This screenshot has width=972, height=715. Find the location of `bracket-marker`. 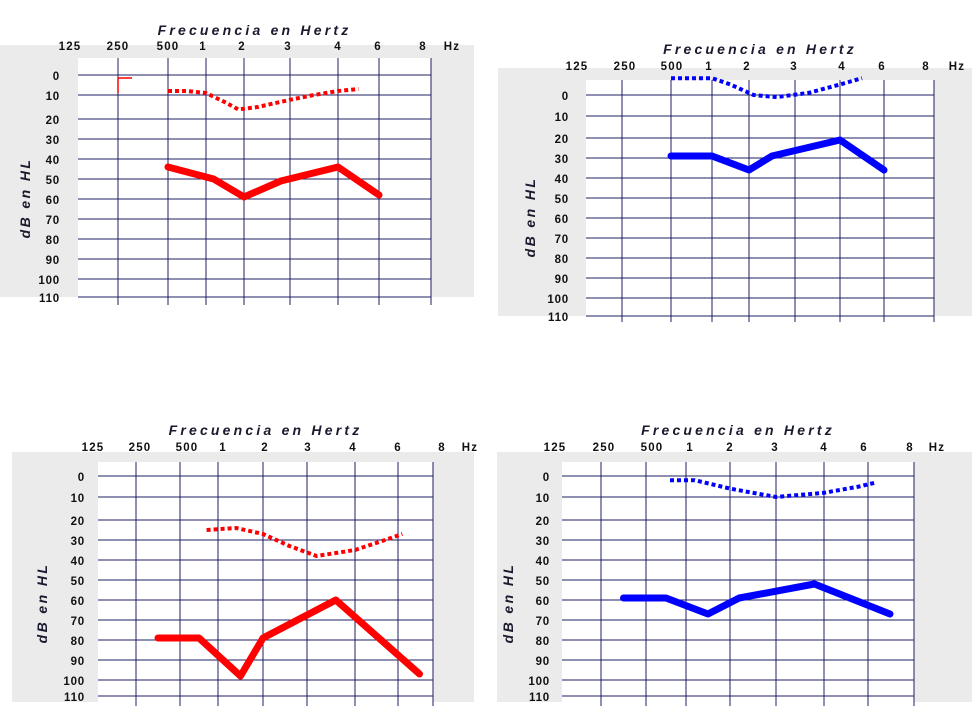

bracket-marker is located at coordinates (124, 85).